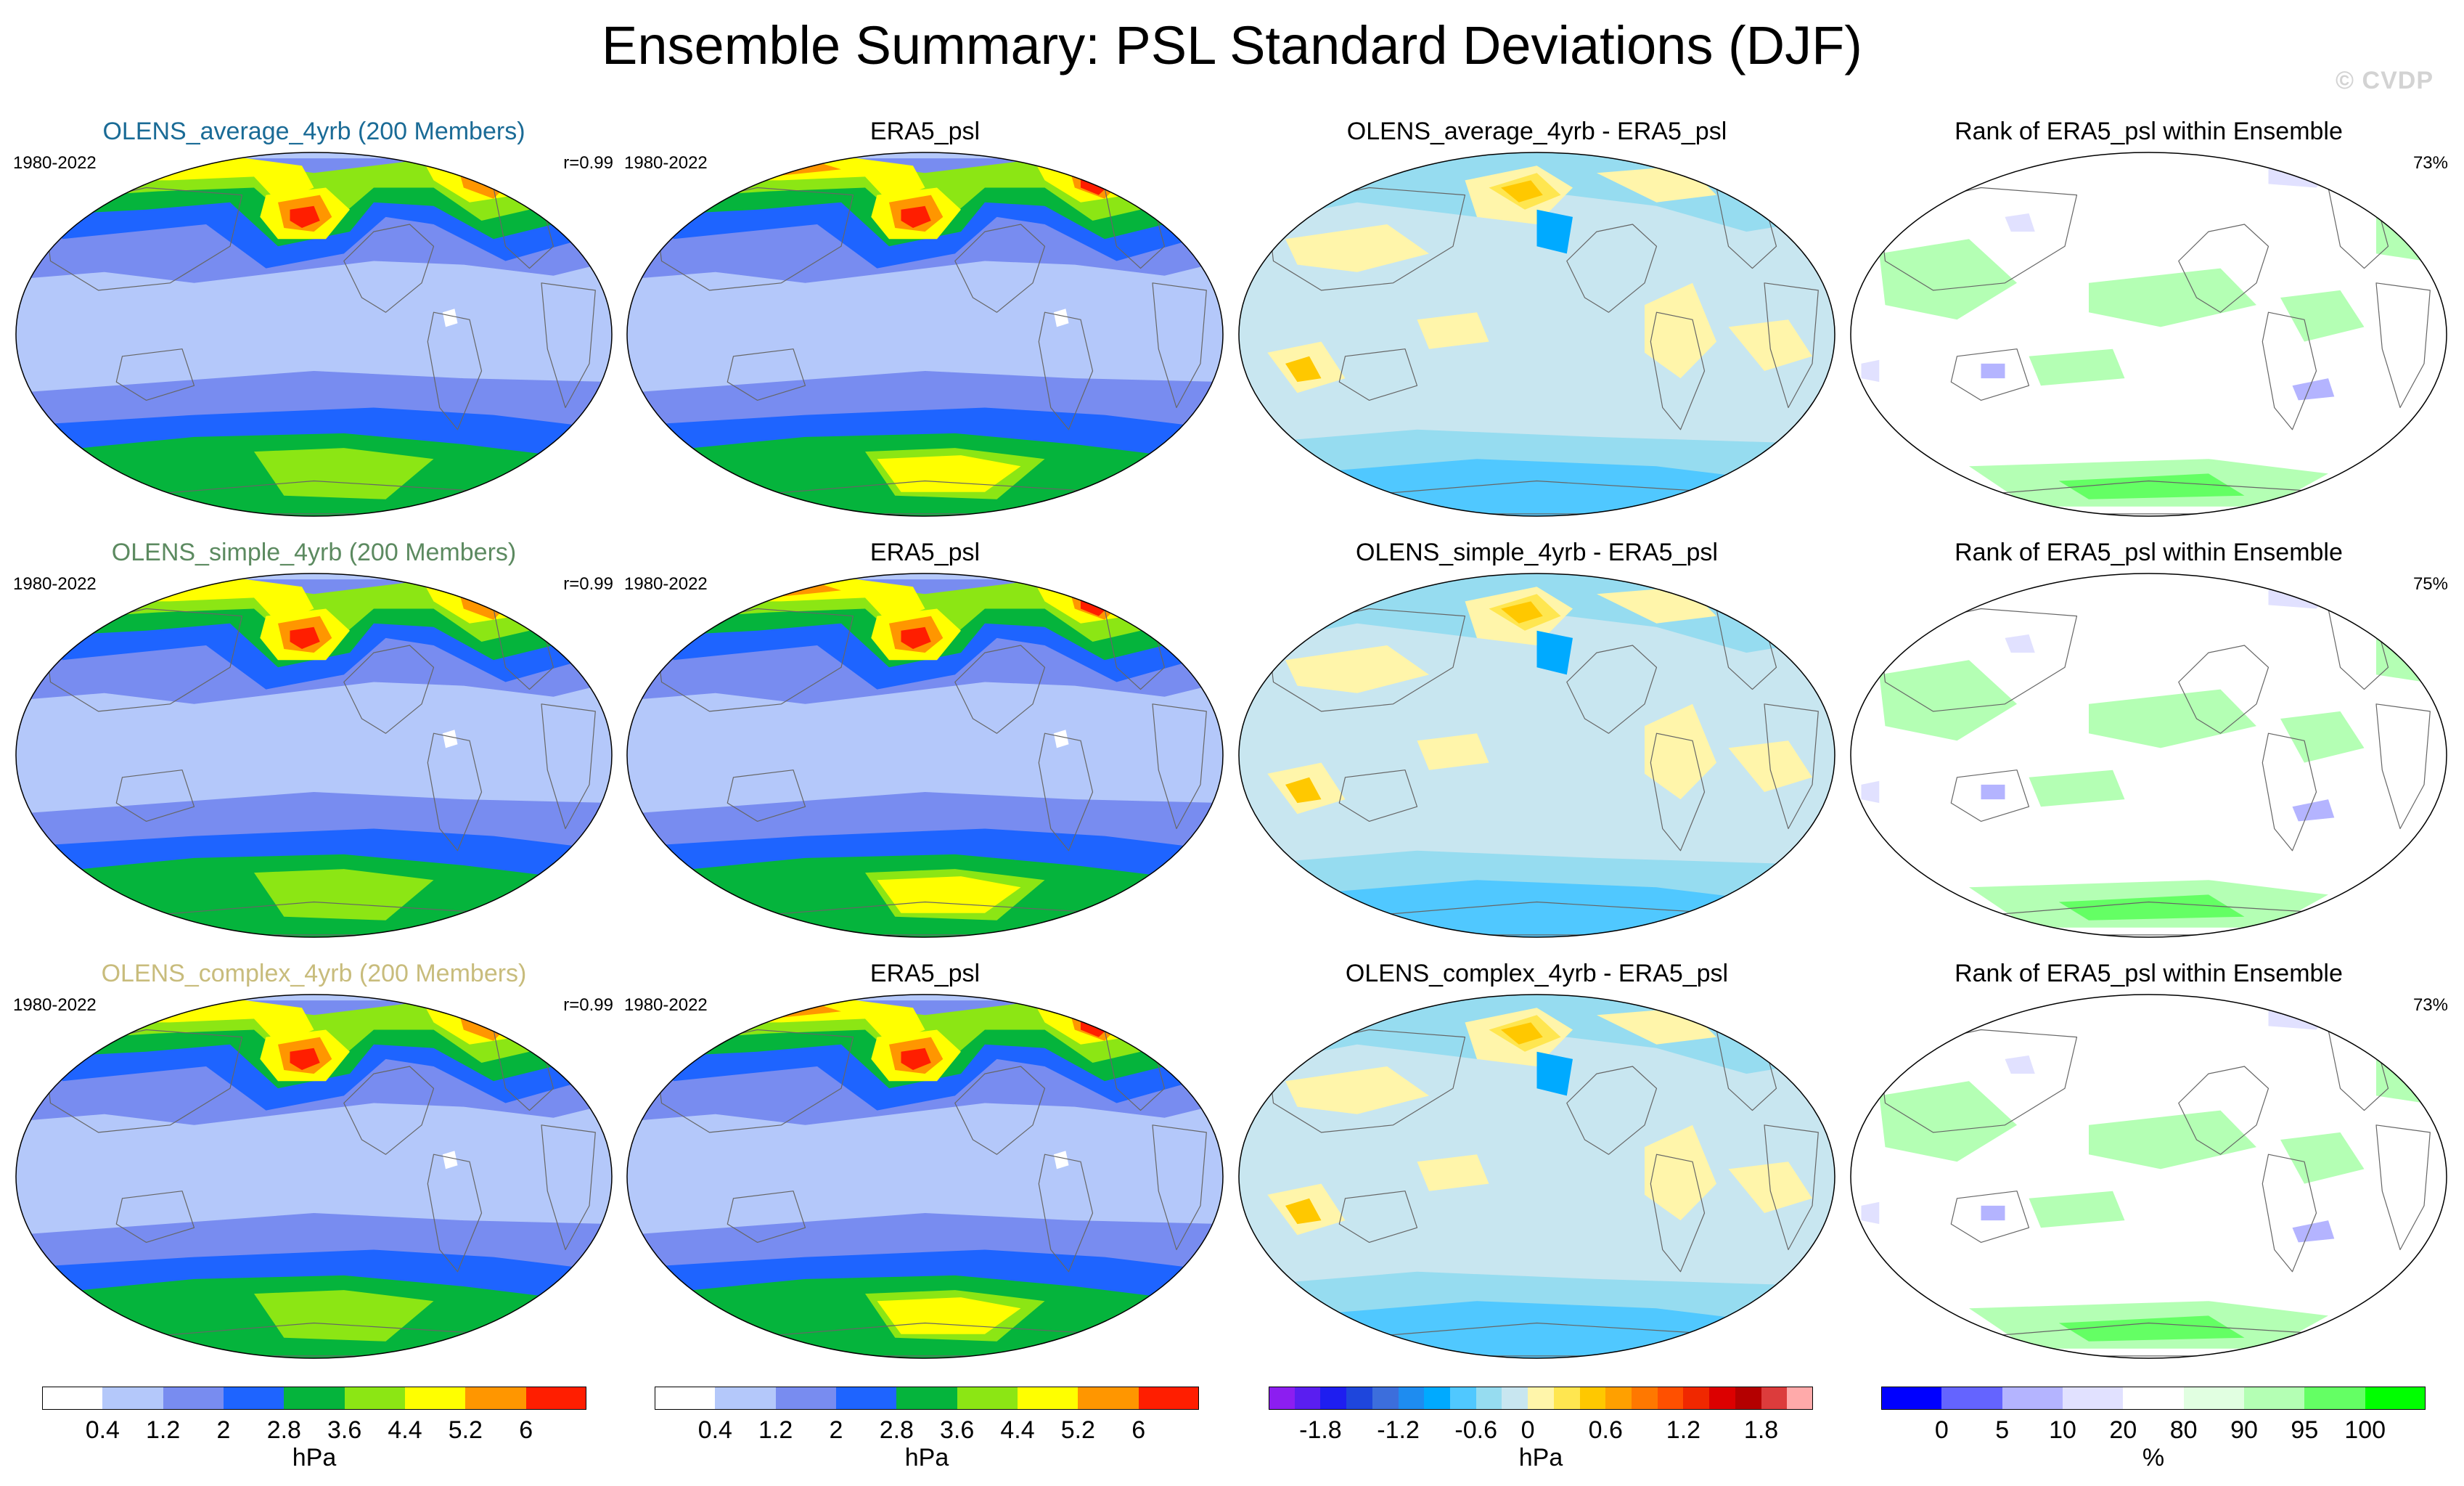 Image resolution: width=2464 pixels, height=1486 pixels. I want to click on colorbar-tick-label: -1.2, so click(1398, 1430).